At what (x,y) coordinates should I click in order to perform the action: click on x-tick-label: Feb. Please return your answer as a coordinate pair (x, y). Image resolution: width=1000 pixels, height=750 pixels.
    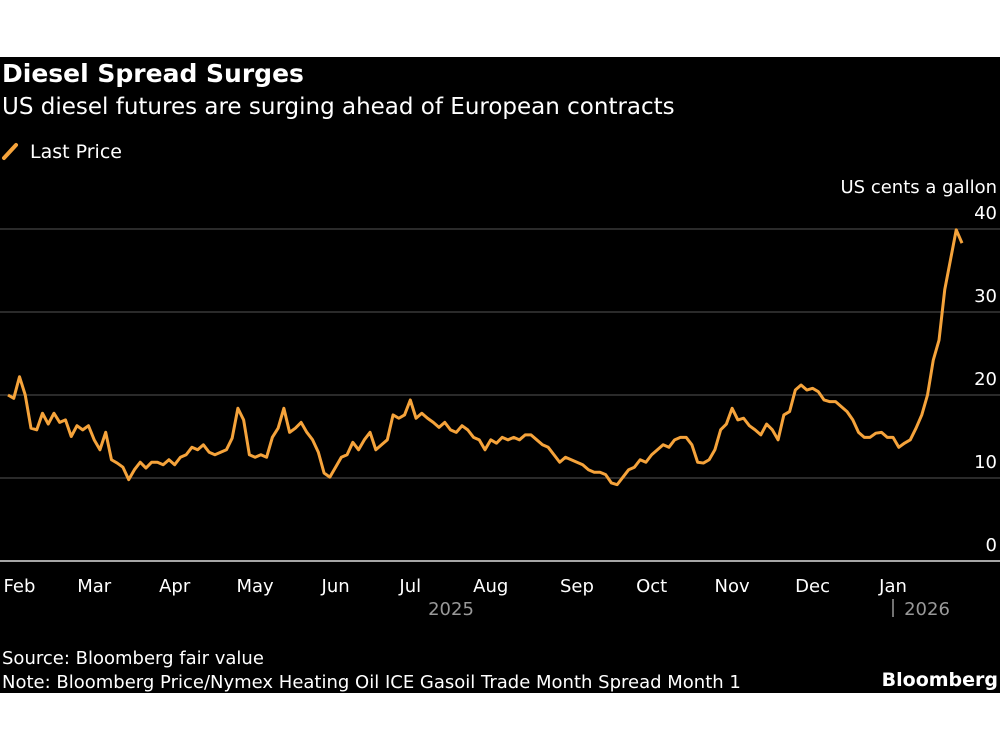
    Looking at the image, I should click on (20, 586).